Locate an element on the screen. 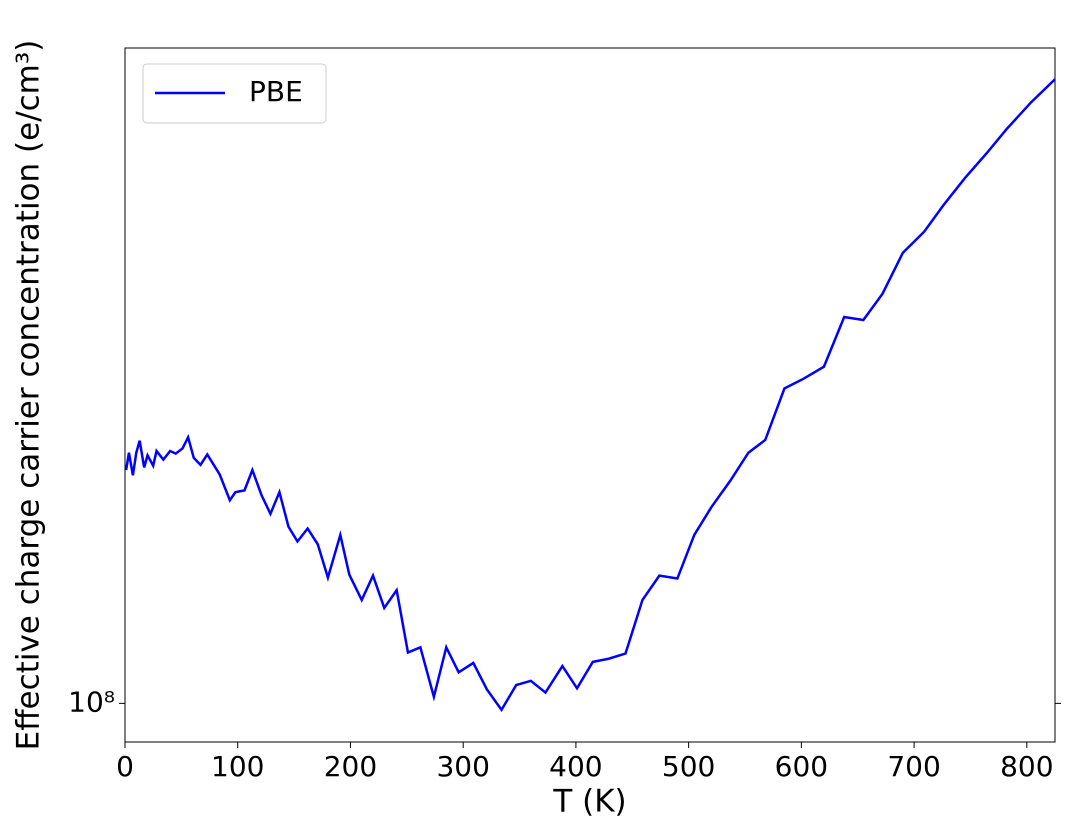  x-tick-label: 800 is located at coordinates (1026, 766).